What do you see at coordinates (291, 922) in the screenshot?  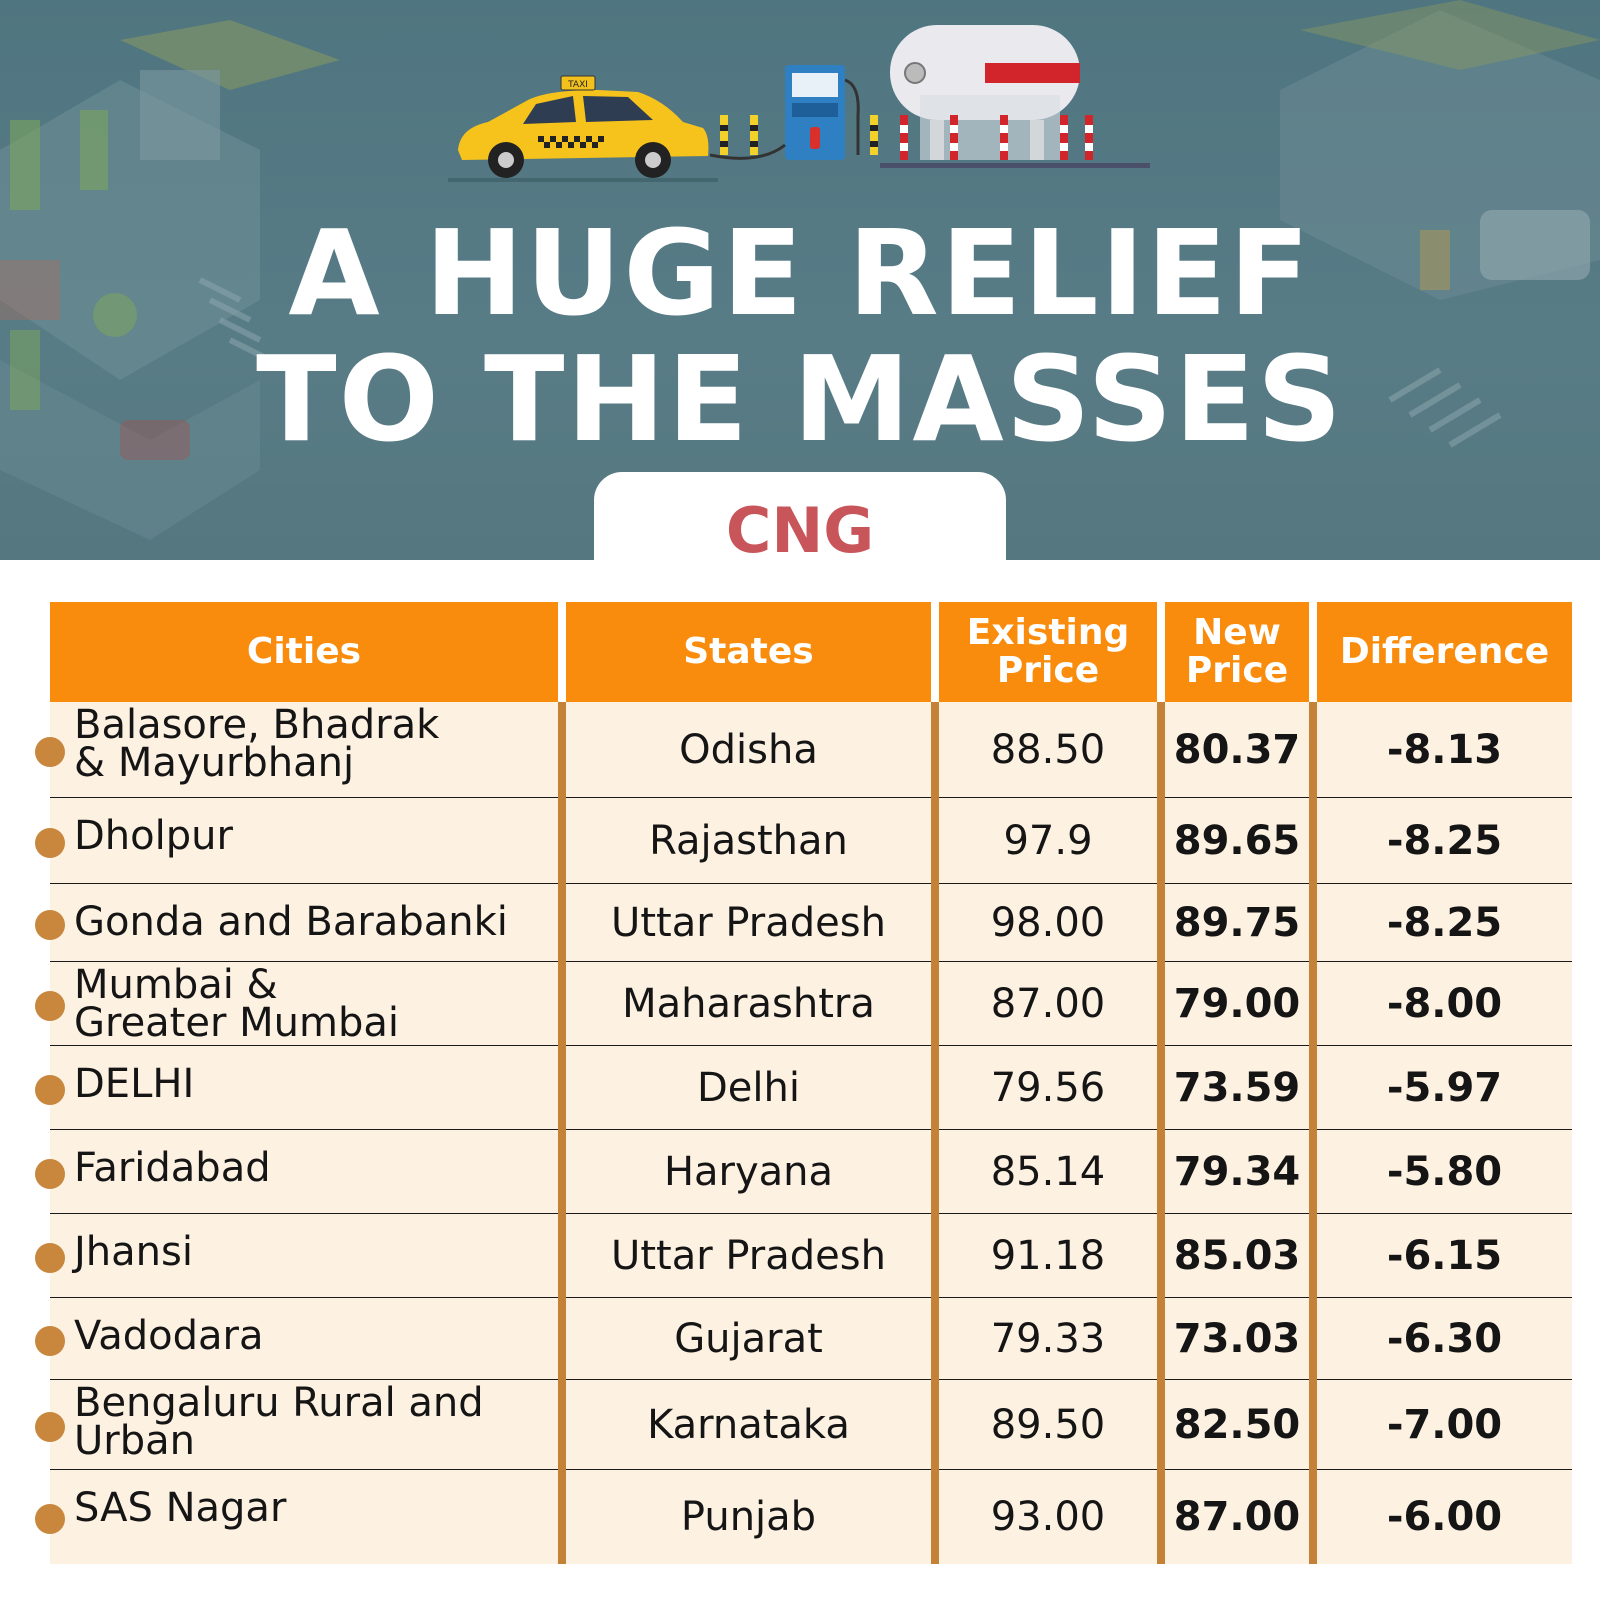 I see `city-name: Gonda and Barabanki` at bounding box center [291, 922].